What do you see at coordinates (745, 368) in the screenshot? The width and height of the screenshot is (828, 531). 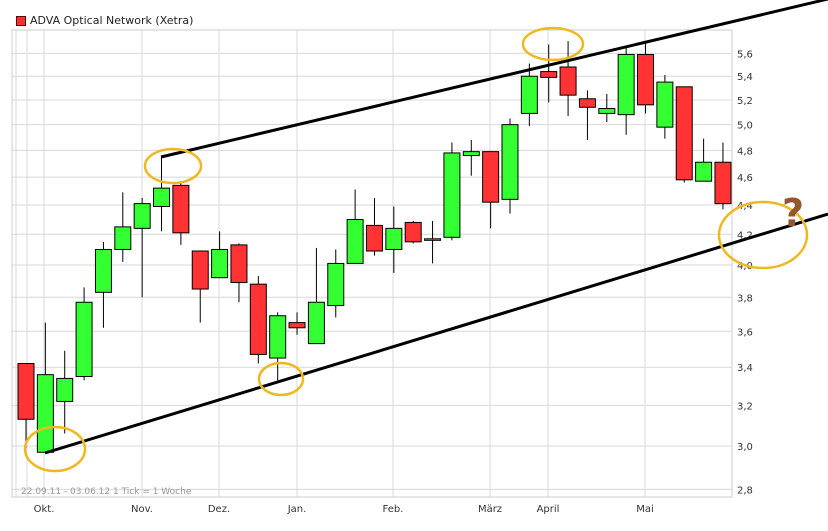 I see `y-tick-label: 3,4` at bounding box center [745, 368].